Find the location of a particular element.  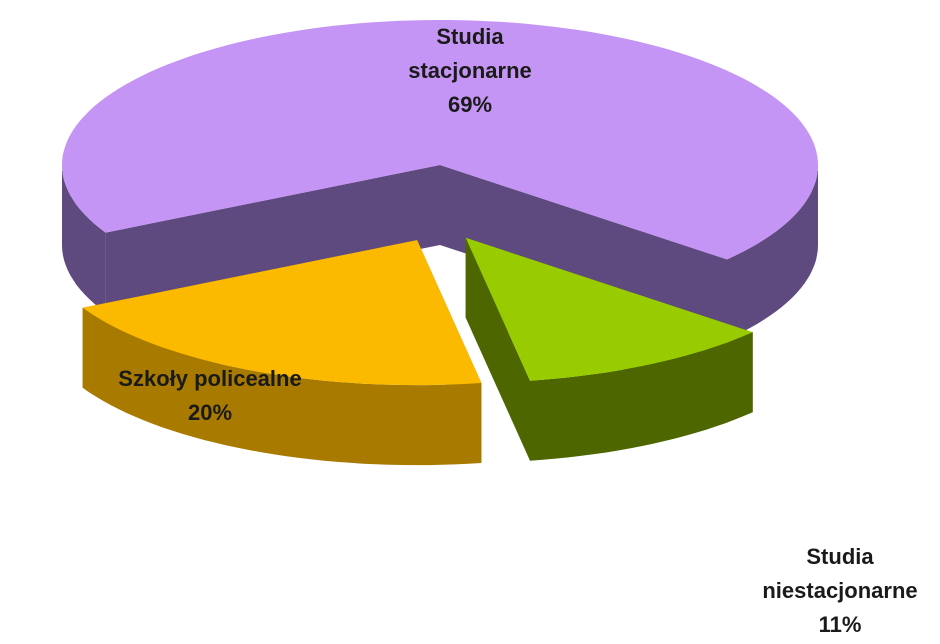

value-label: 20% is located at coordinates (210, 412).